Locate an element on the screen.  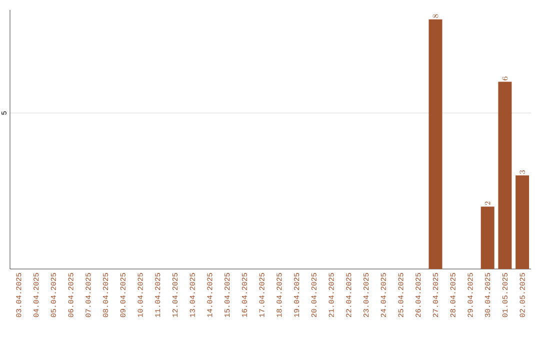
data-label: 2 is located at coordinates (487, 203).